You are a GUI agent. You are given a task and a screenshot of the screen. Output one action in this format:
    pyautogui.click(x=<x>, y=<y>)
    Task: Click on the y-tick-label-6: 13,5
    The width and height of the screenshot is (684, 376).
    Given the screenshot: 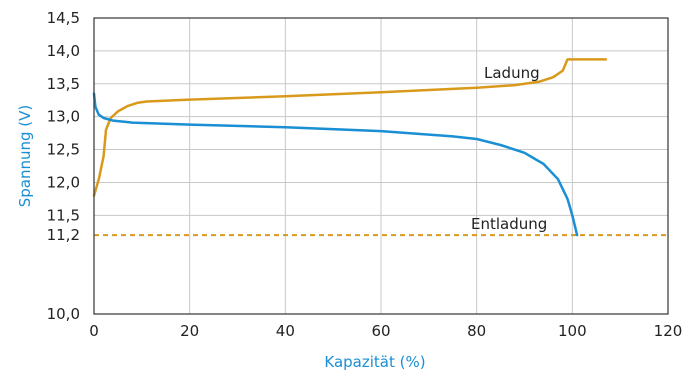 What is the action you would take?
    pyautogui.click(x=63, y=84)
    